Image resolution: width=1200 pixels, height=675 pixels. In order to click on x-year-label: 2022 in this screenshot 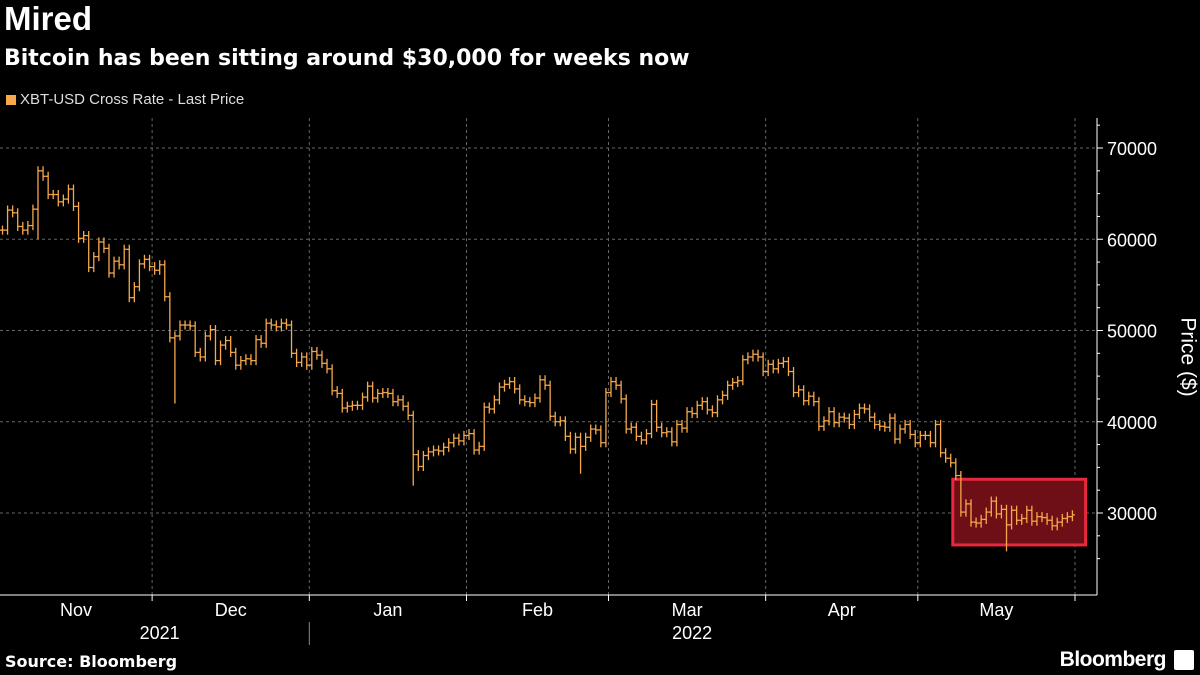, I will do `click(692, 633)`.